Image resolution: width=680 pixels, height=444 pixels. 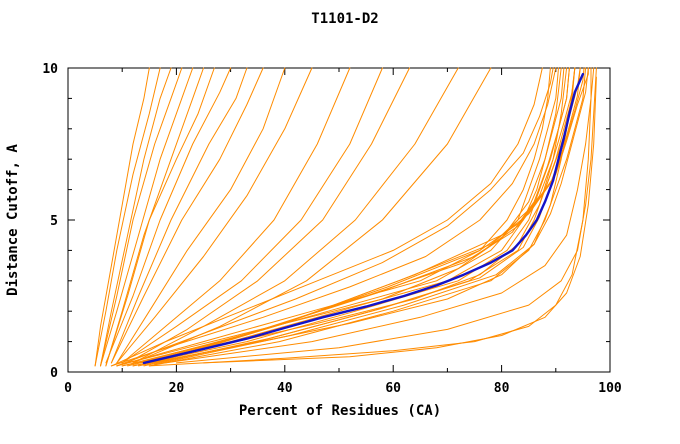 What do you see at coordinates (340, 411) in the screenshot?
I see `x-axis-label: Percent of Residues (CA)` at bounding box center [340, 411].